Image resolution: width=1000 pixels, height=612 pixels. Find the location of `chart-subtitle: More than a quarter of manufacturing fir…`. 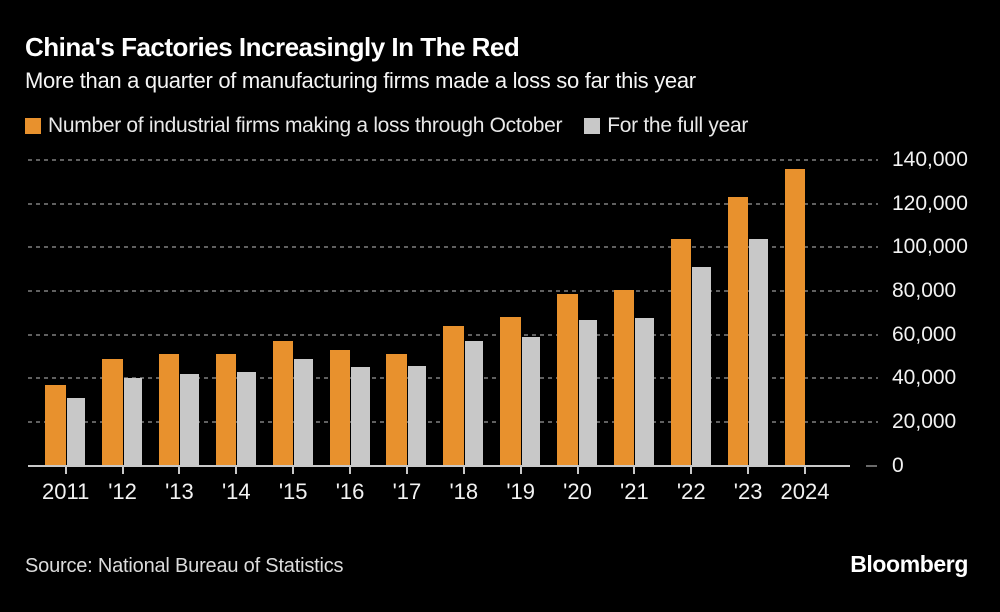

chart-subtitle: More than a quarter of manufacturing fir… is located at coordinates (360, 80).